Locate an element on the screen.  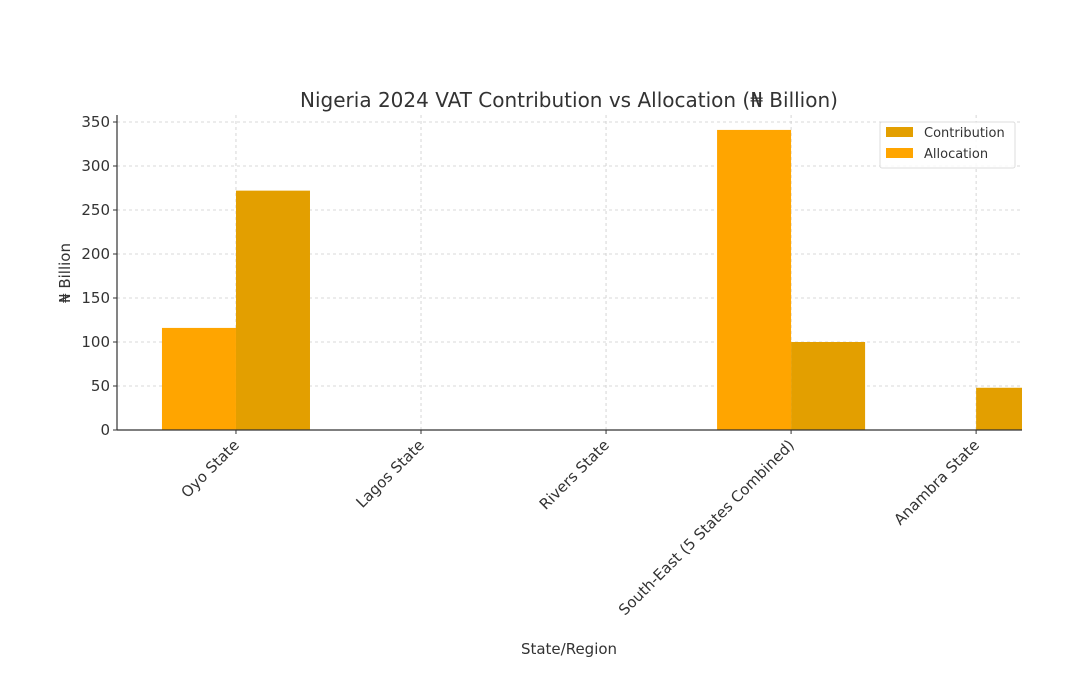
y-tick-label: 0 is located at coordinates (105, 430).